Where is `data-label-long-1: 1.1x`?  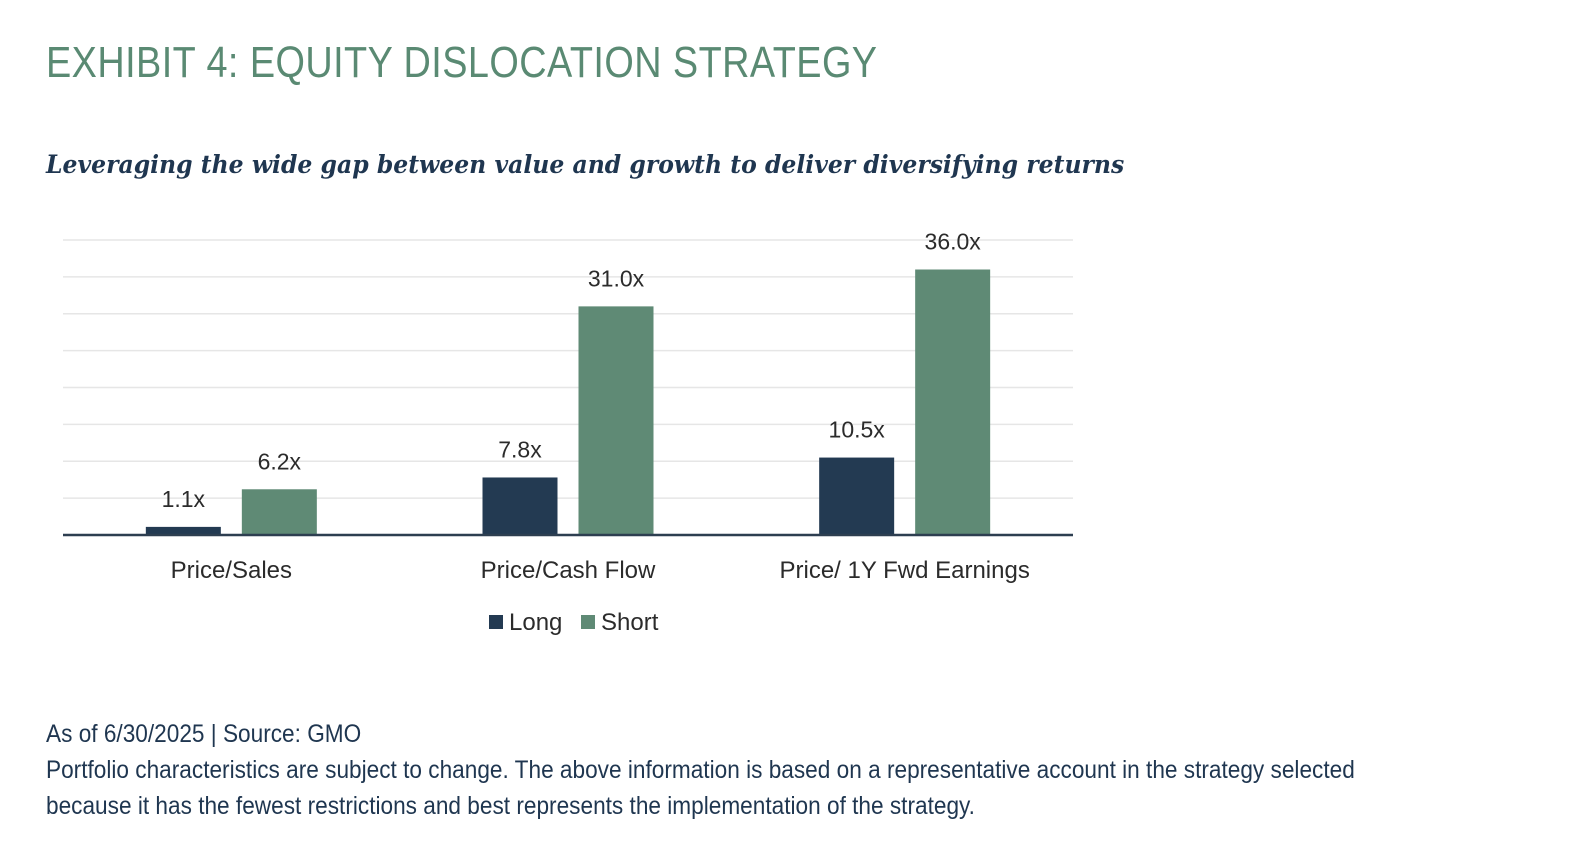 data-label-long-1: 1.1x is located at coordinates (184, 499).